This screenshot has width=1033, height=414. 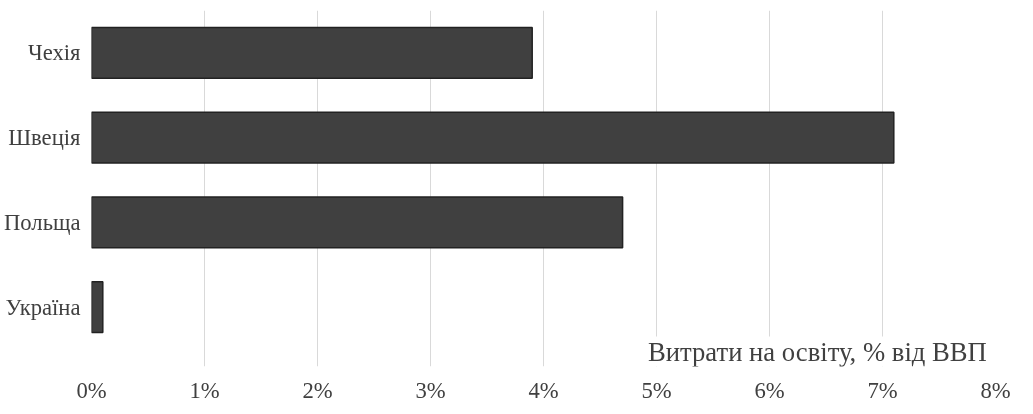 What do you see at coordinates (817, 351) in the screenshot?
I see `x-axis-title: Витрати на освіту, % від ВВП` at bounding box center [817, 351].